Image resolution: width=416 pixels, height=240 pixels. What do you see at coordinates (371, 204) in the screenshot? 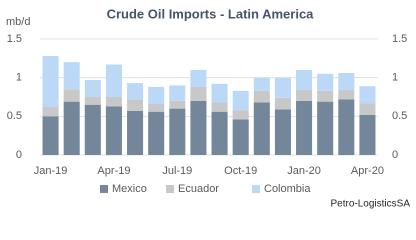
I see `source: Petro-LogisticsSA` at bounding box center [371, 204].